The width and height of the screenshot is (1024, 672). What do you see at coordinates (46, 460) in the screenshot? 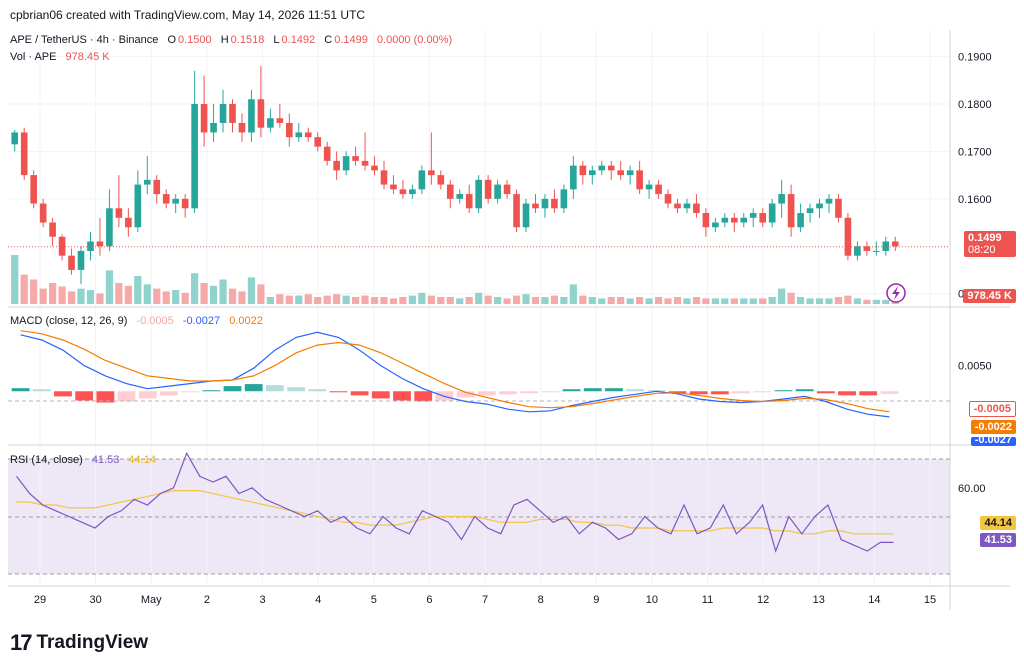
I see `rsi-label: RSI (14, close)` at bounding box center [46, 460].